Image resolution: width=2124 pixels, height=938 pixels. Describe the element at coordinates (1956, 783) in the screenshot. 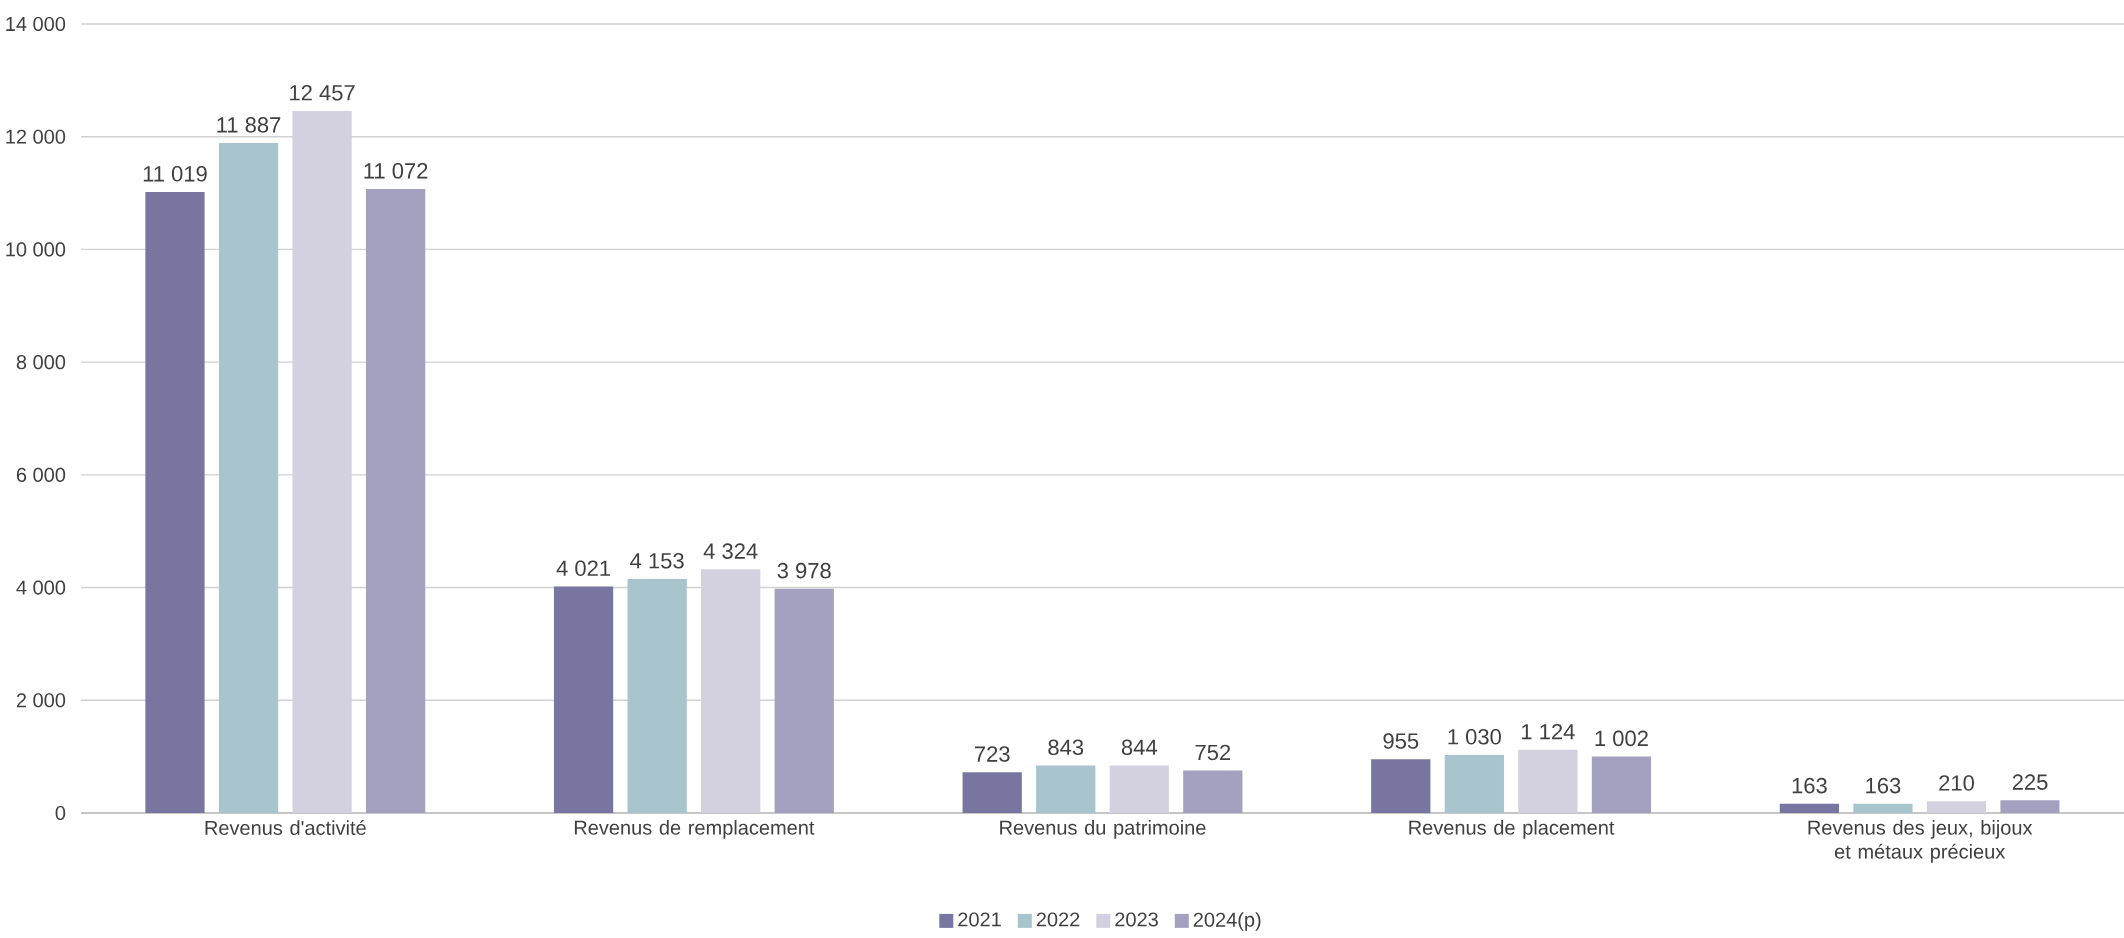

I see `data-label: 210` at that location.